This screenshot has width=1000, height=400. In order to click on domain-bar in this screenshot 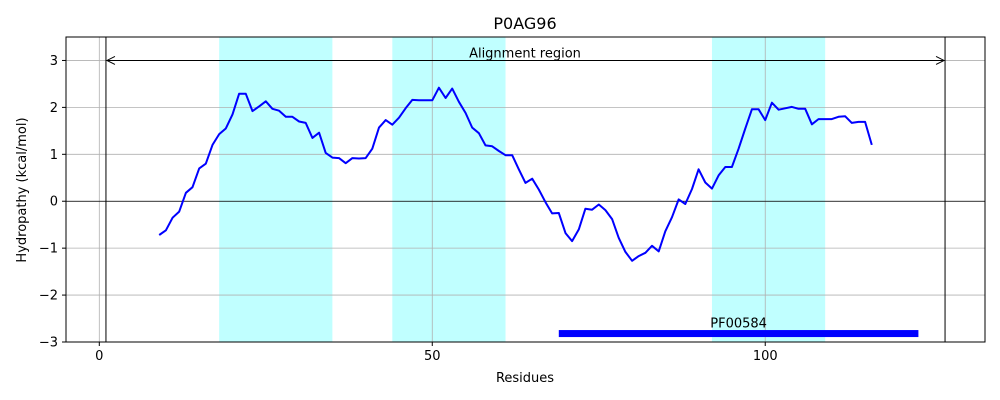, I will do `click(738, 334)`.